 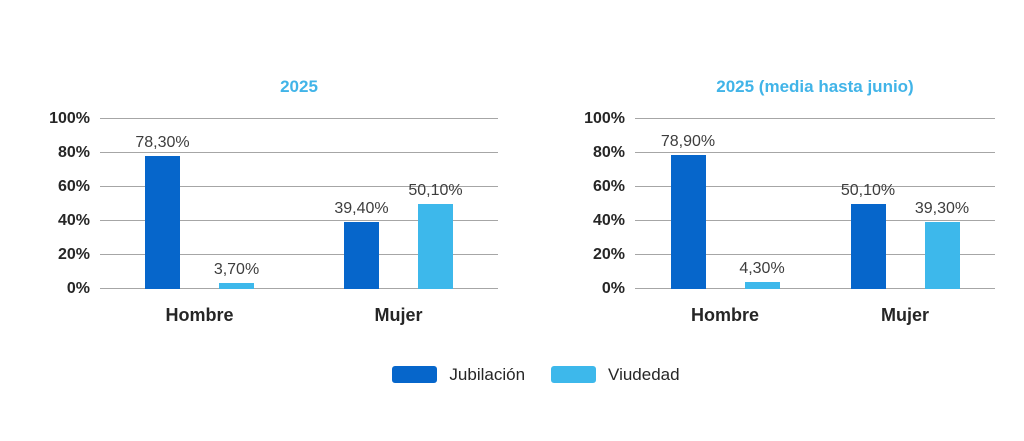 What do you see at coordinates (299, 86) in the screenshot?
I see `chart-title: 2025` at bounding box center [299, 86].